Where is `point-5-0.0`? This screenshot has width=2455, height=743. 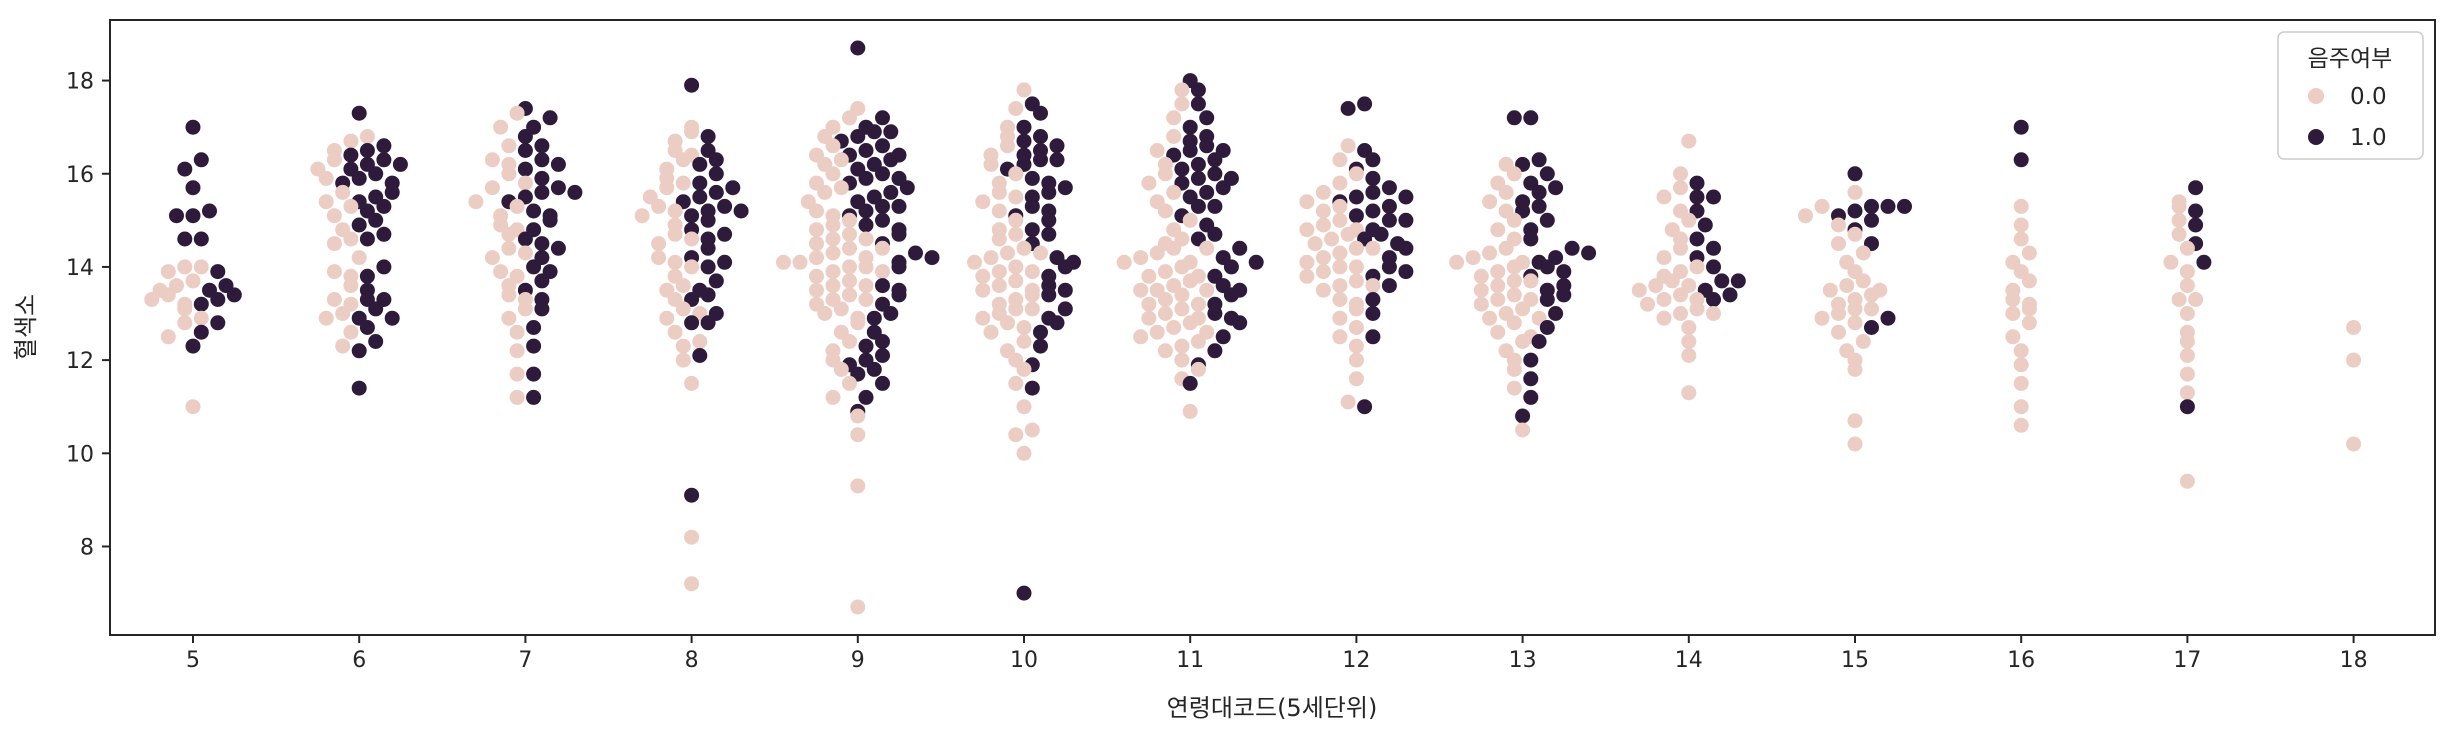 point-5-0.0 is located at coordinates (201, 318).